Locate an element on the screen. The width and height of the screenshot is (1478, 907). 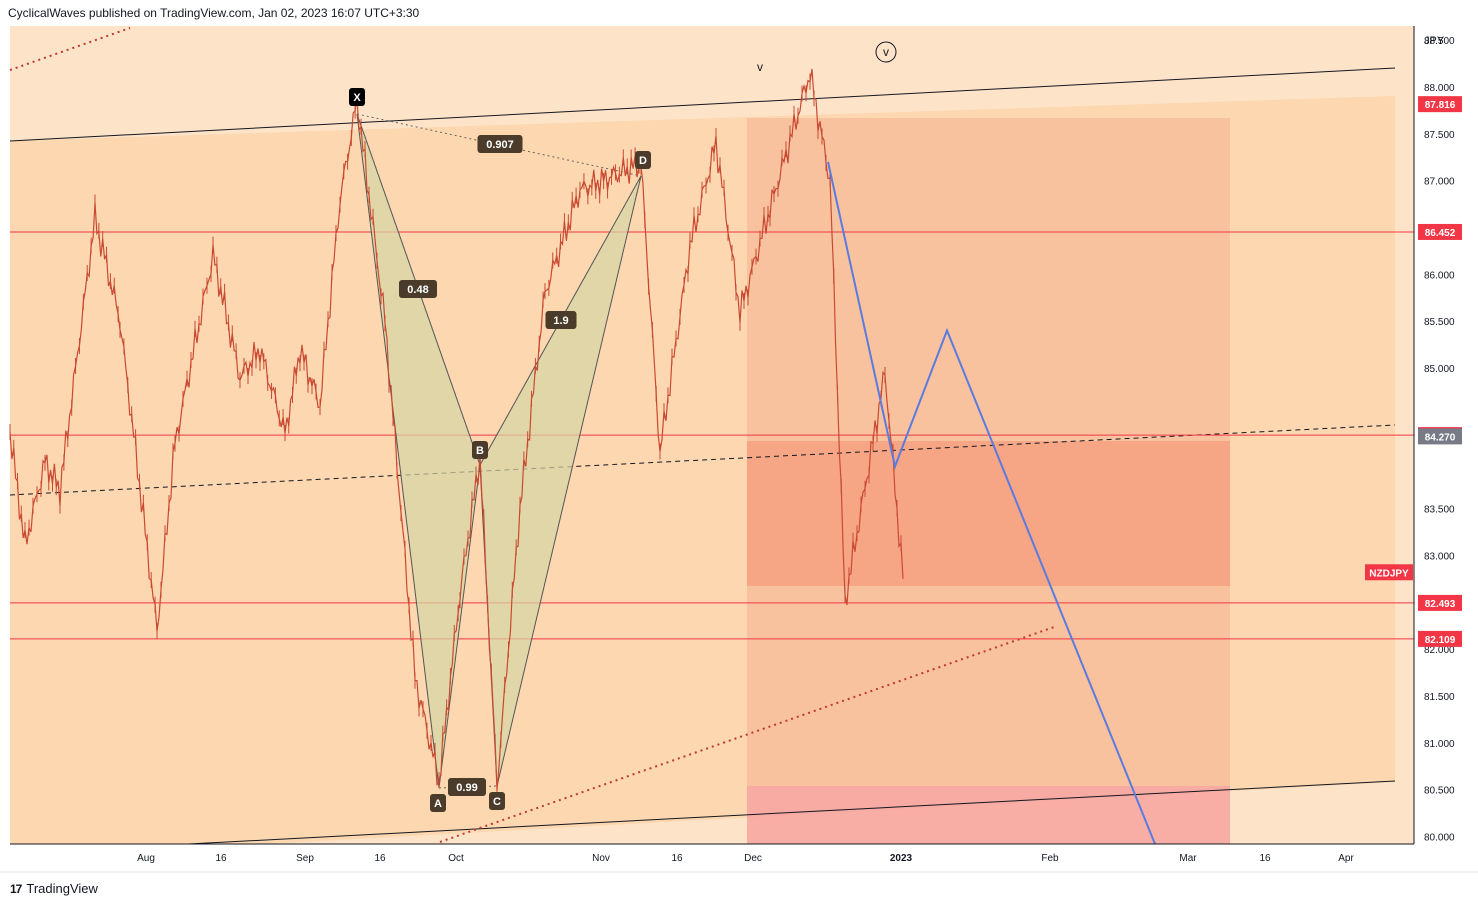
price-label-text: NZDJPY is located at coordinates (1389, 573).